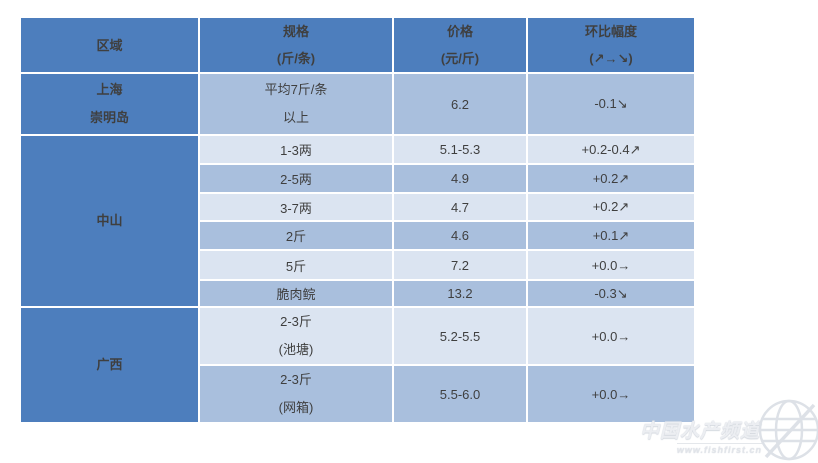 The height and width of the screenshot is (463, 818). I want to click on region-name-line2: 崇明岛, so click(109, 117).